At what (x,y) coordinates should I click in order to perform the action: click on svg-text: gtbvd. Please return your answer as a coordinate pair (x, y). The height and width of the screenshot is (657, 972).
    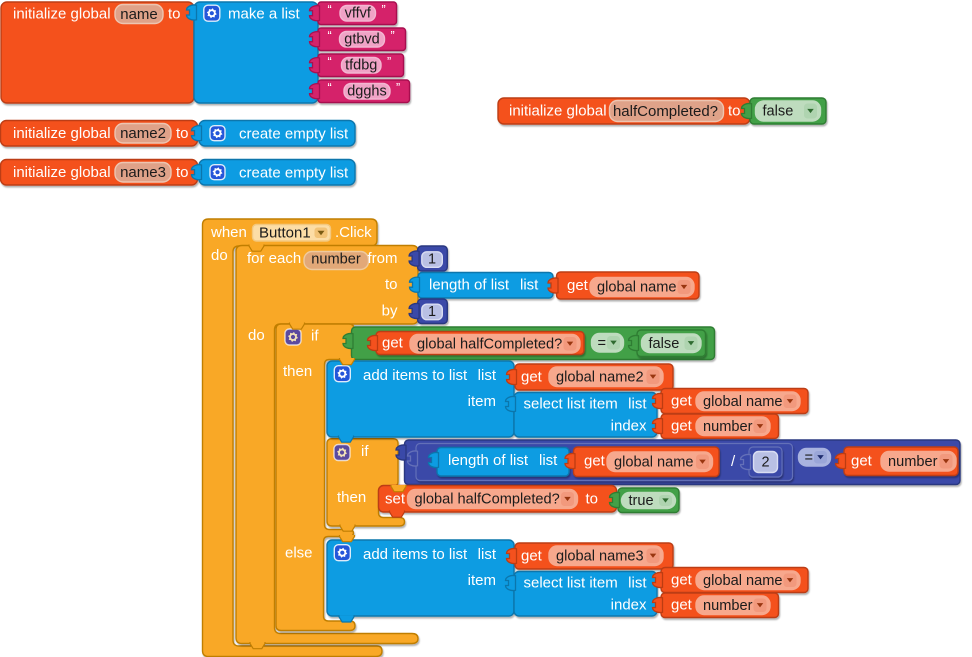
    Looking at the image, I should click on (361, 40).